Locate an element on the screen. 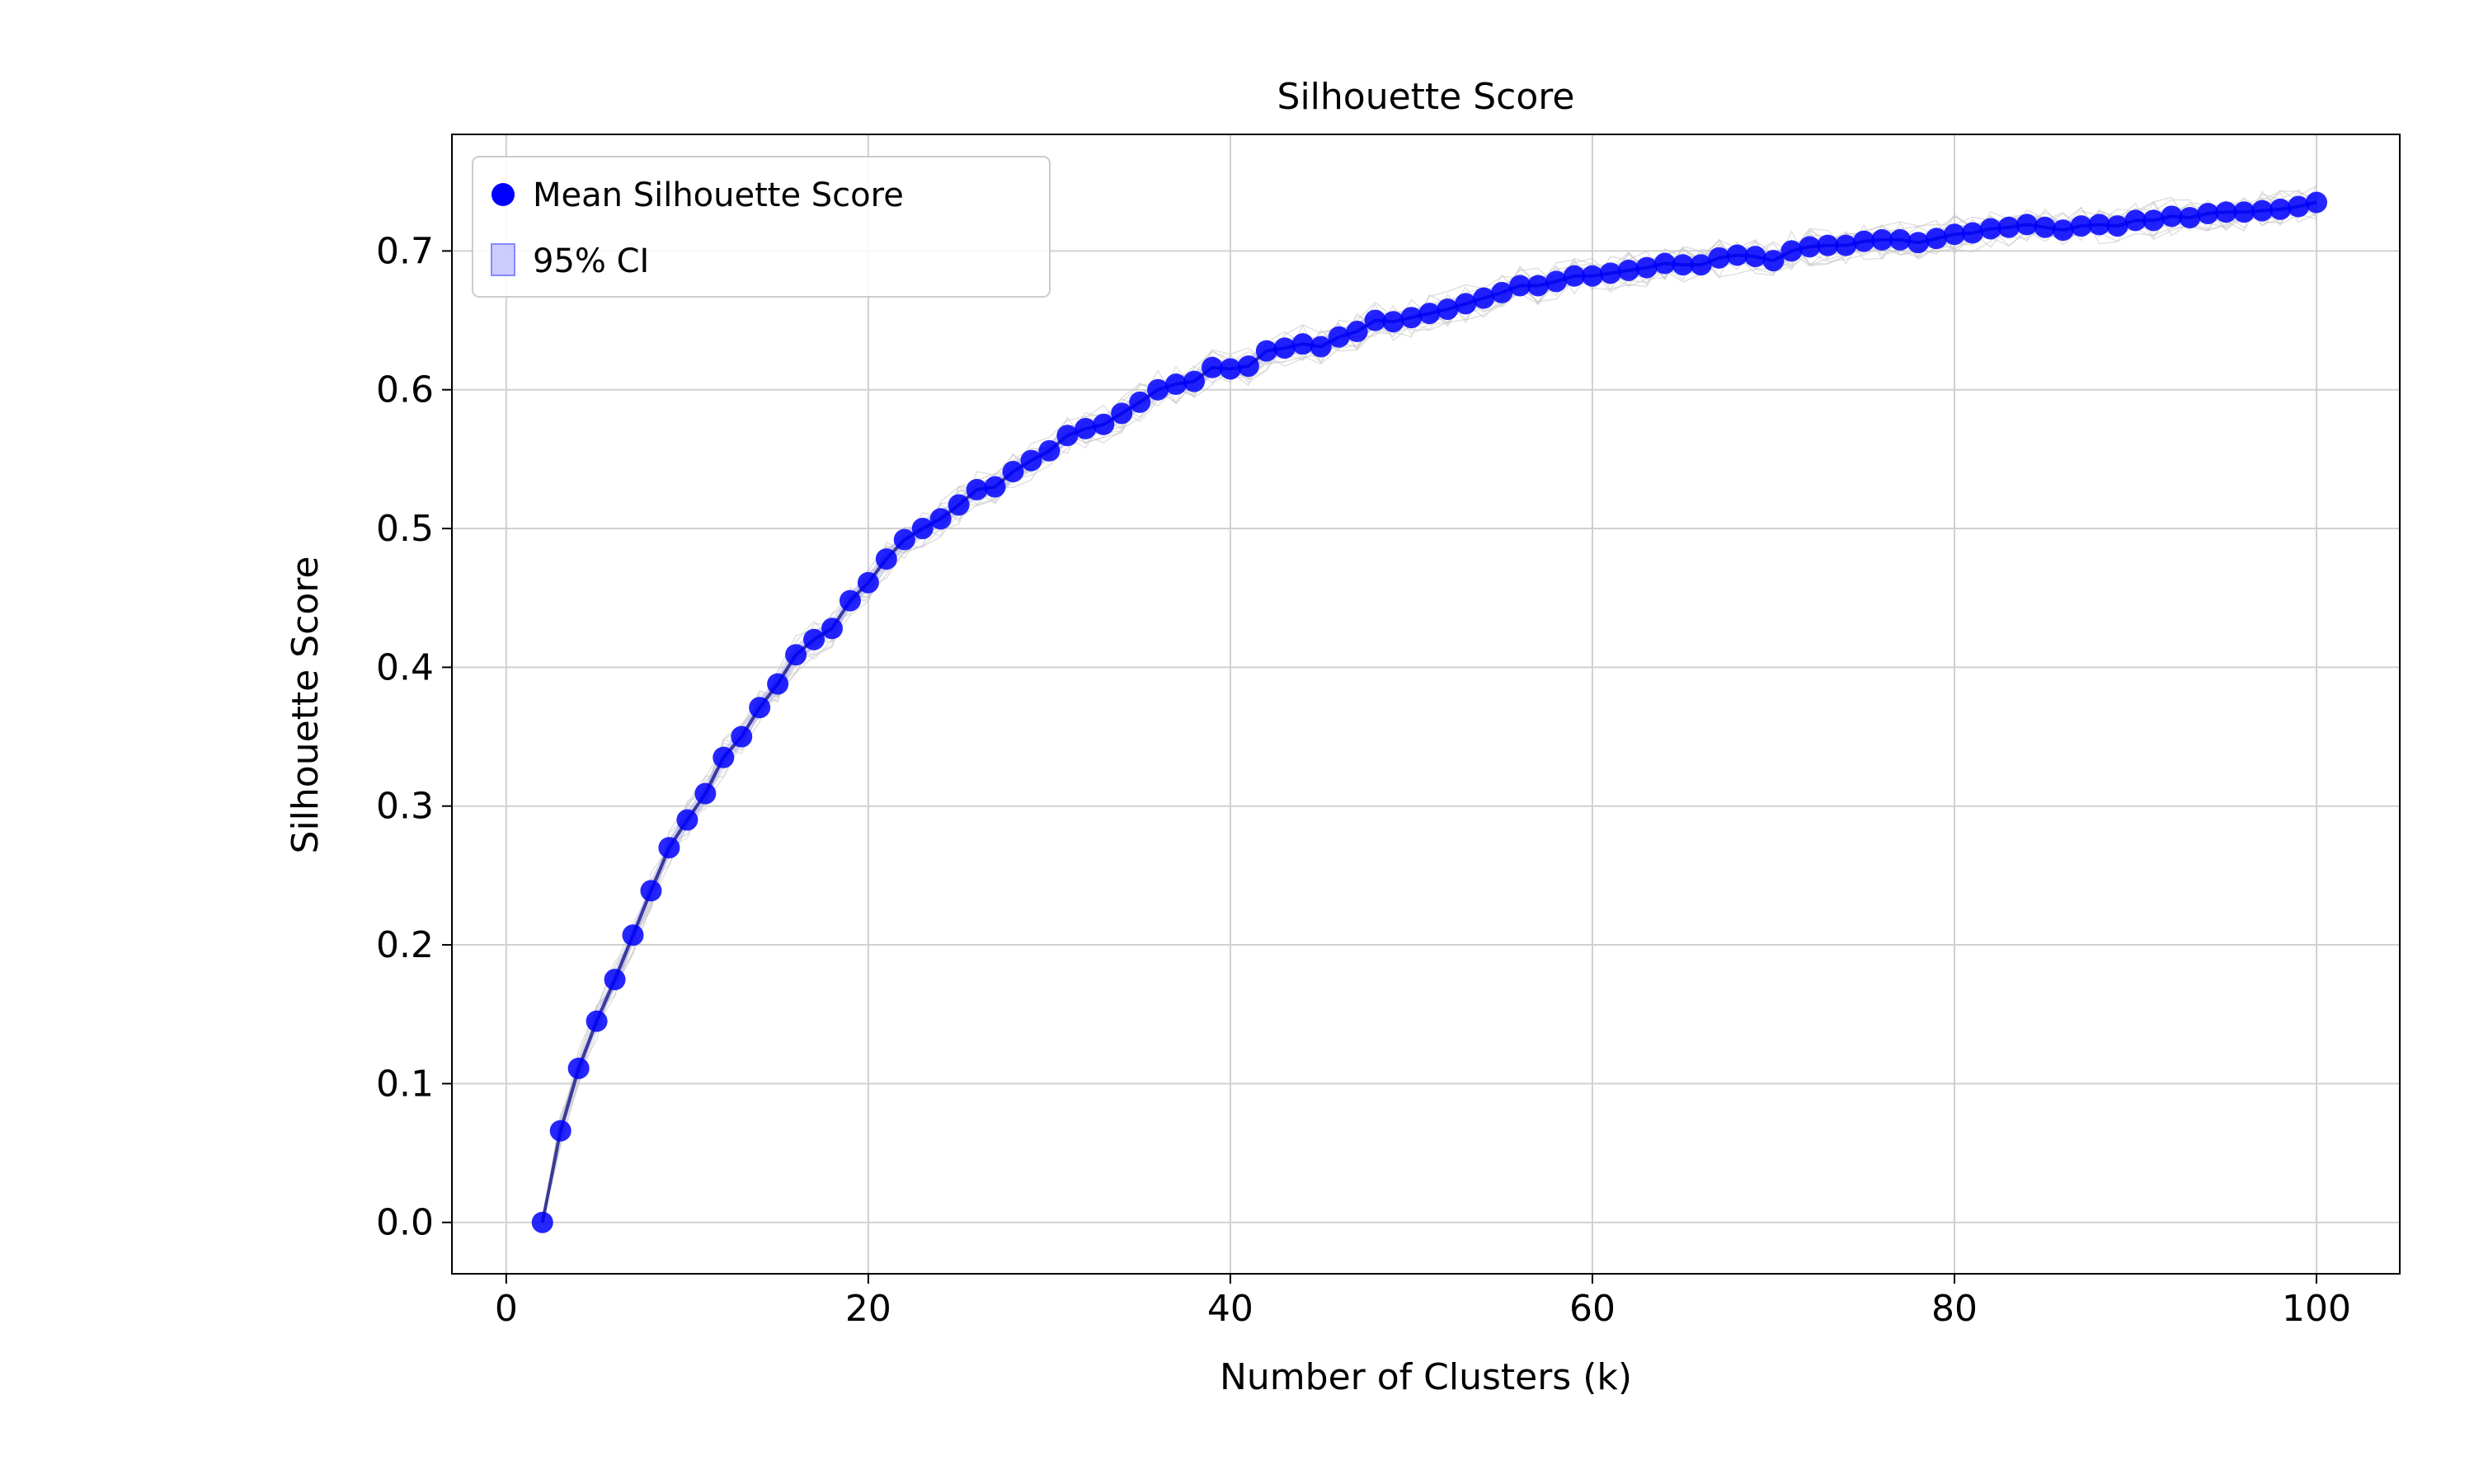 This screenshot has height=1484, width=2474. y-tick-label: 0.6 is located at coordinates (405, 390).